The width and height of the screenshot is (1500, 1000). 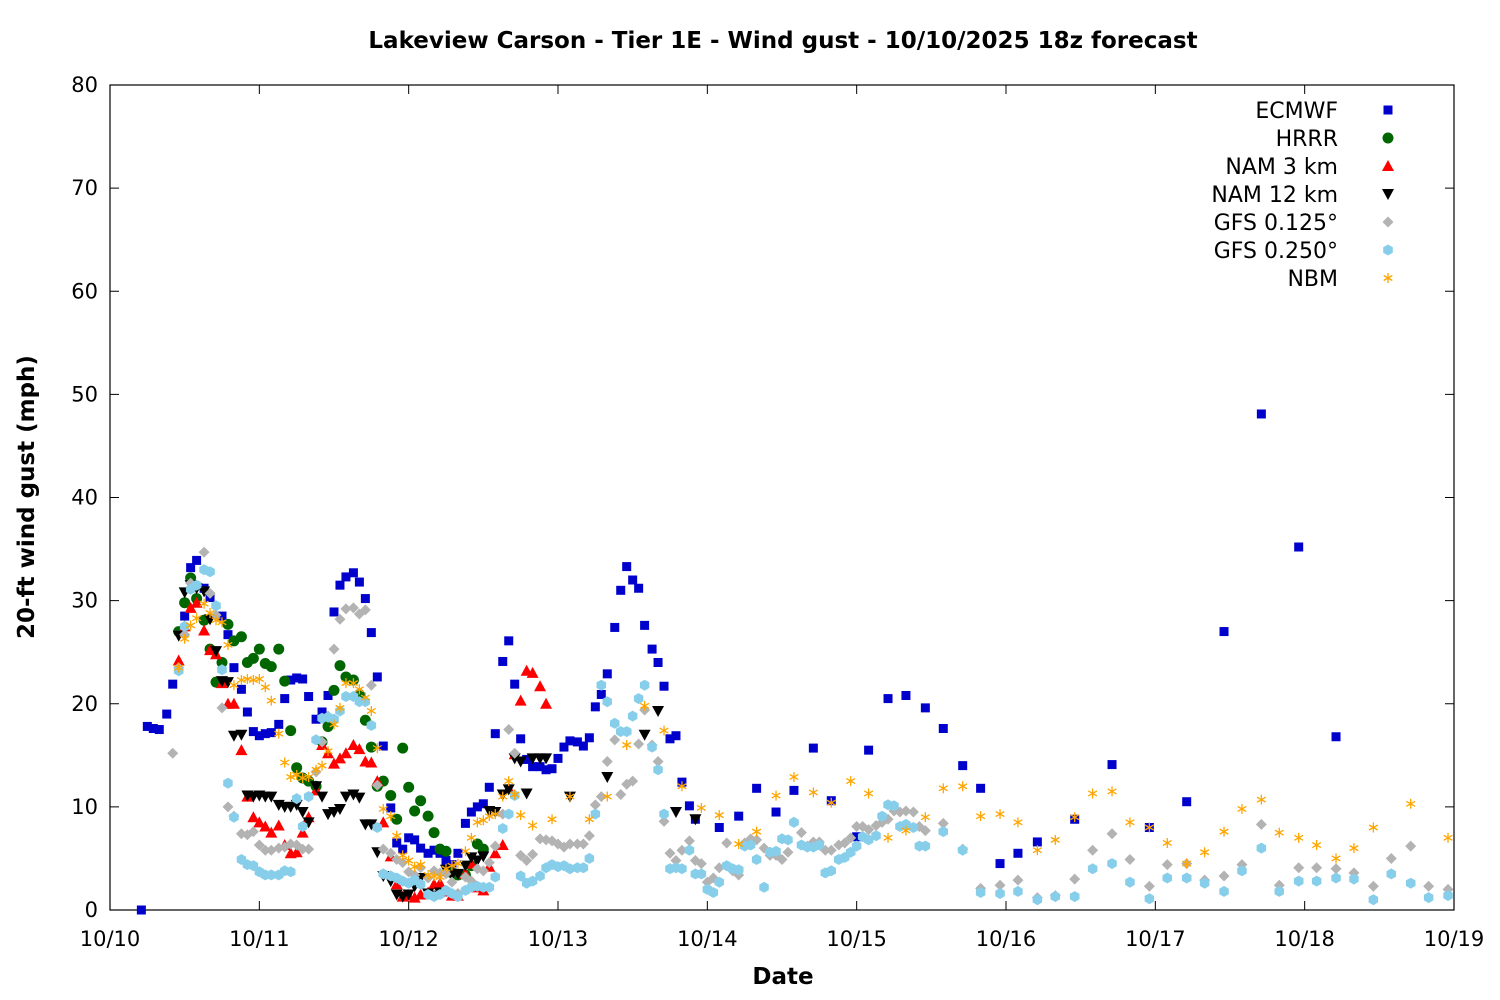 What do you see at coordinates (1454, 939) in the screenshot?
I see `x-tick-label: 10/19` at bounding box center [1454, 939].